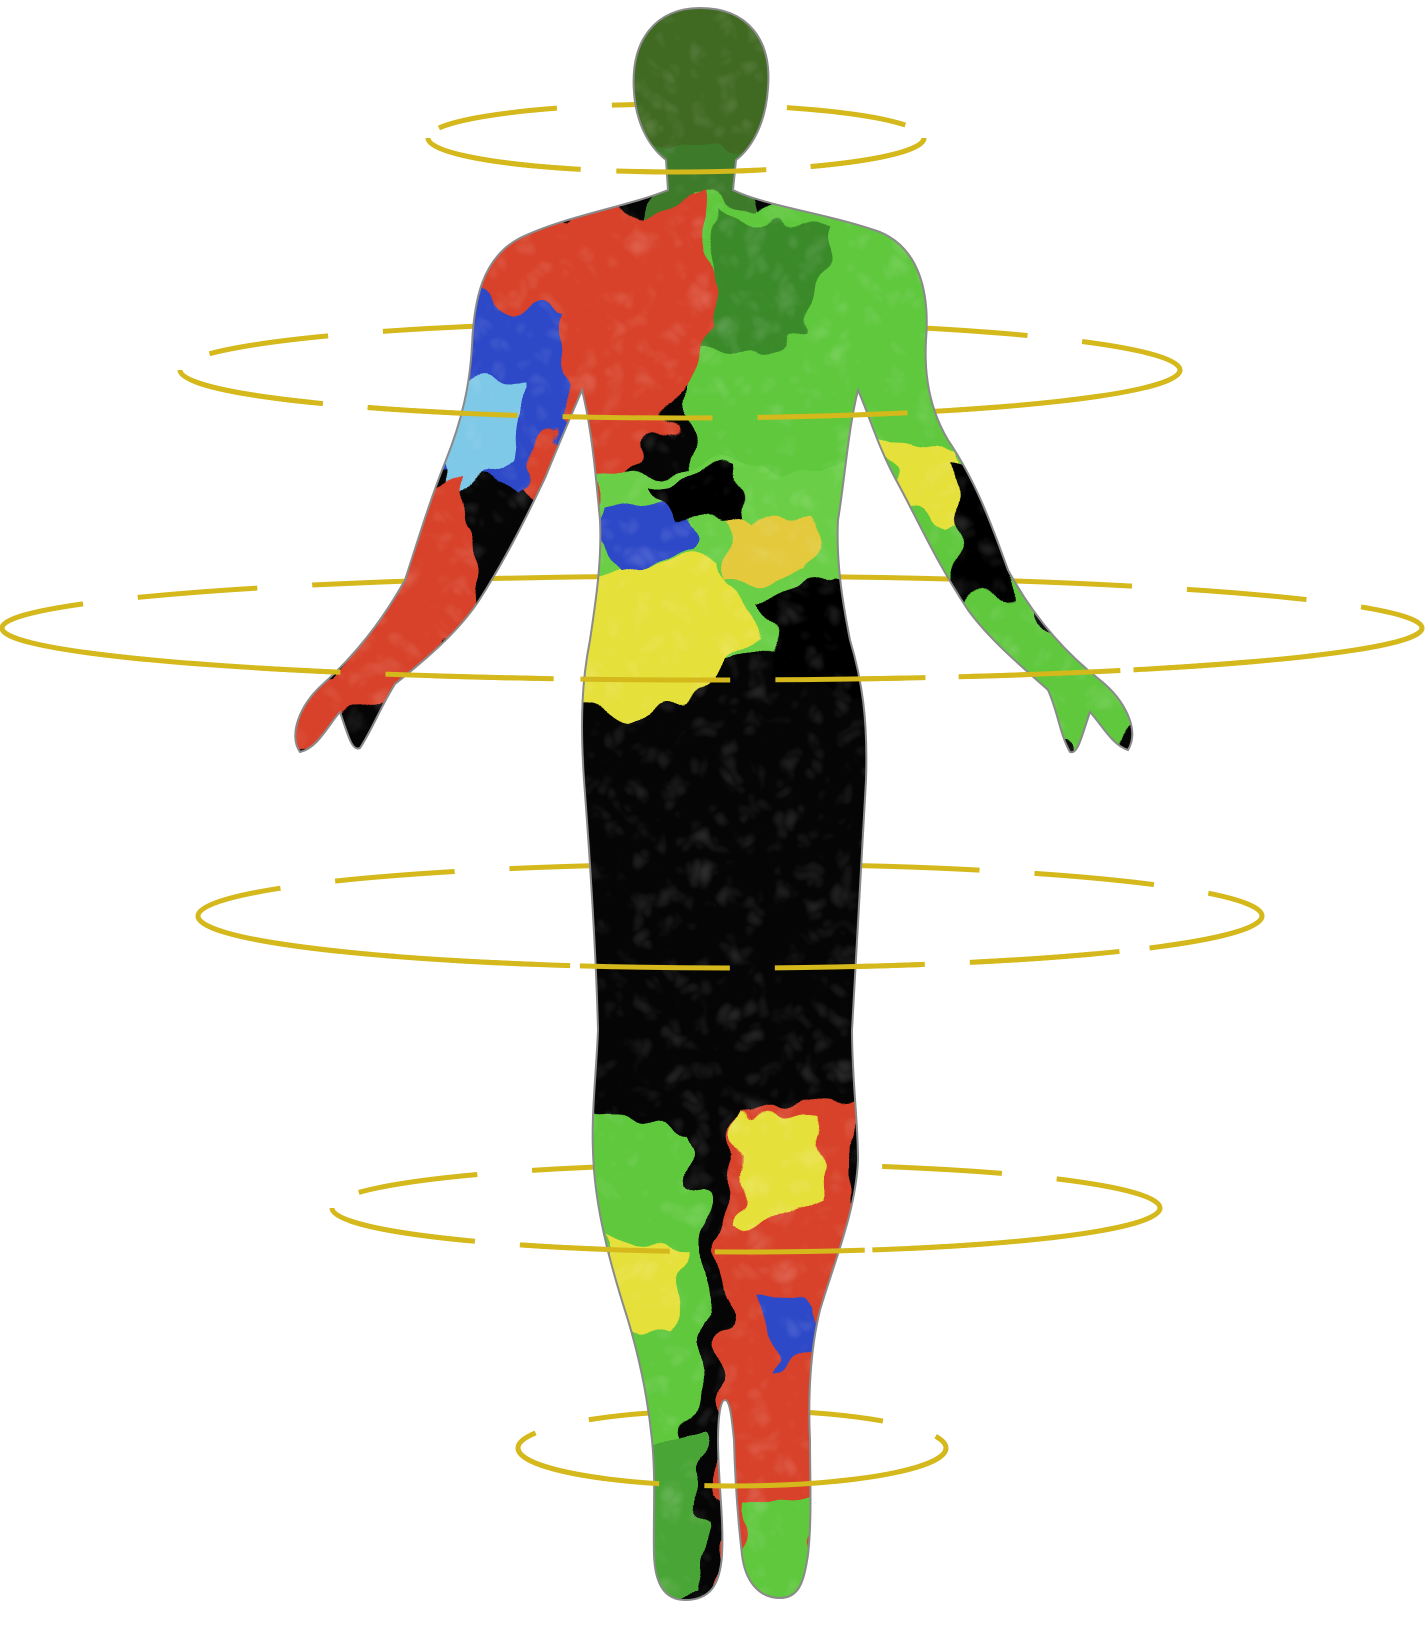  Describe the element at coordinates (676, 156) in the screenshot. I see `ring-head-front` at that location.